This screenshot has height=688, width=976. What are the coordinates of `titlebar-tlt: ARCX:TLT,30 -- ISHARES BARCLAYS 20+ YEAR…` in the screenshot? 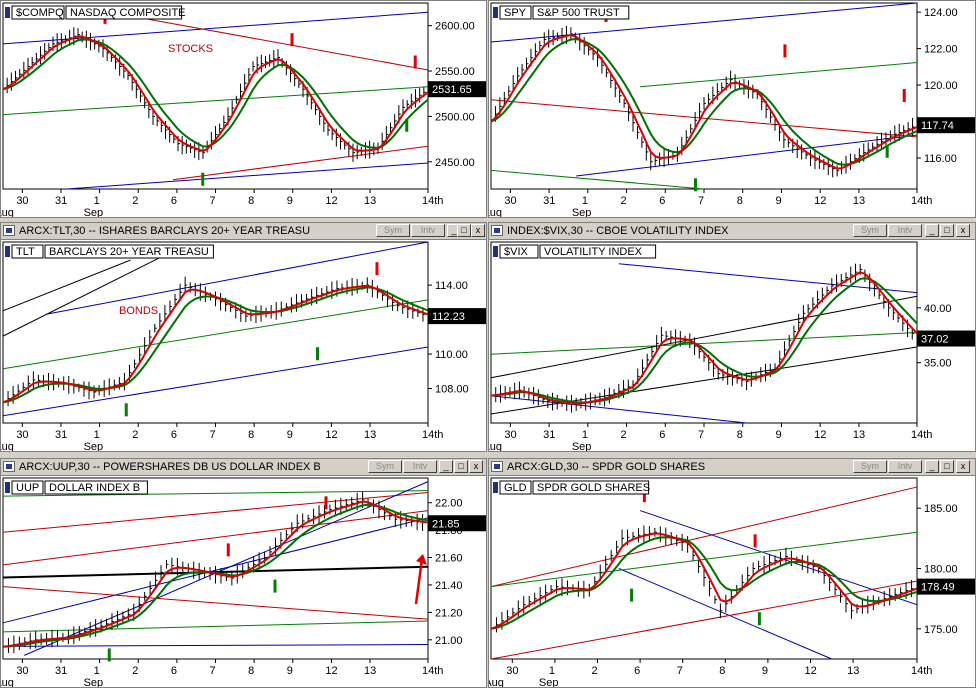 It's located at (243, 231).